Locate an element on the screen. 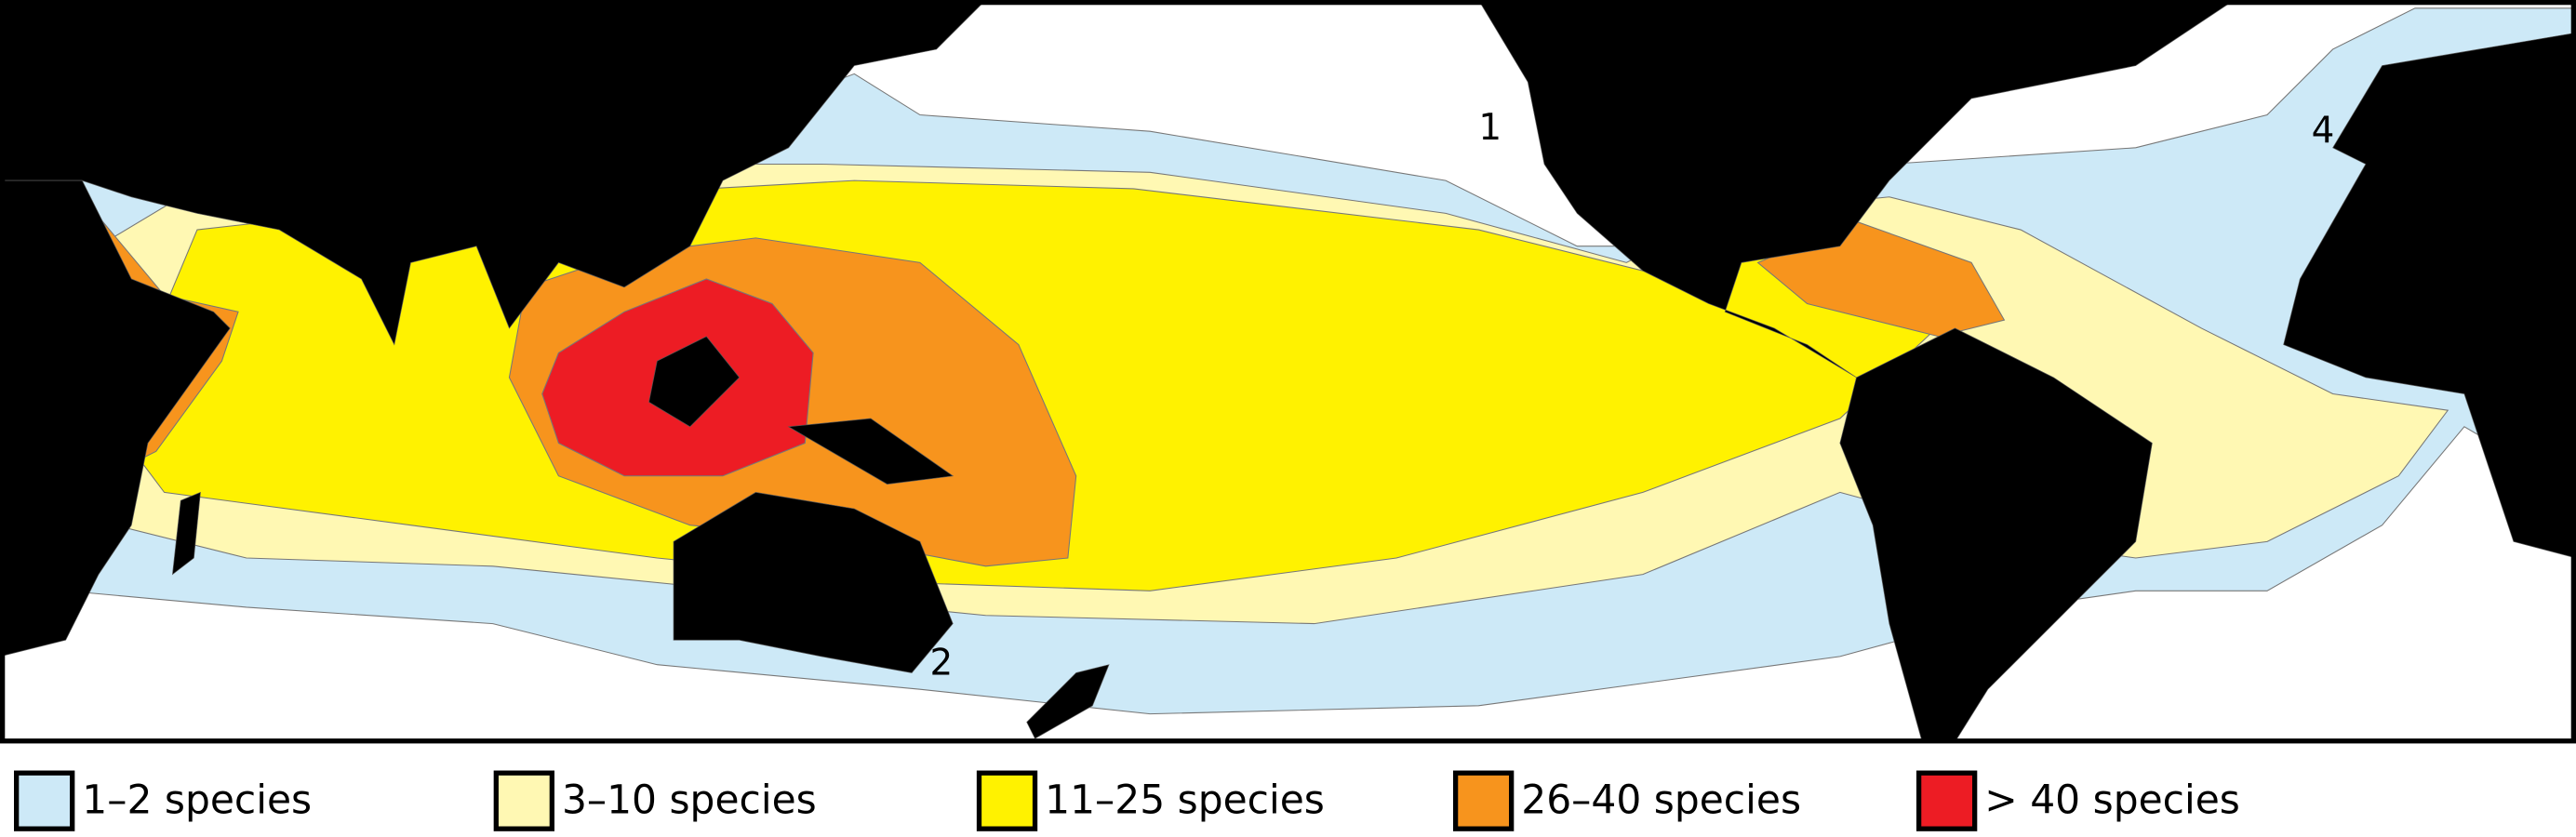 This screenshot has height=837, width=2576. region-label: 2 is located at coordinates (942, 663).